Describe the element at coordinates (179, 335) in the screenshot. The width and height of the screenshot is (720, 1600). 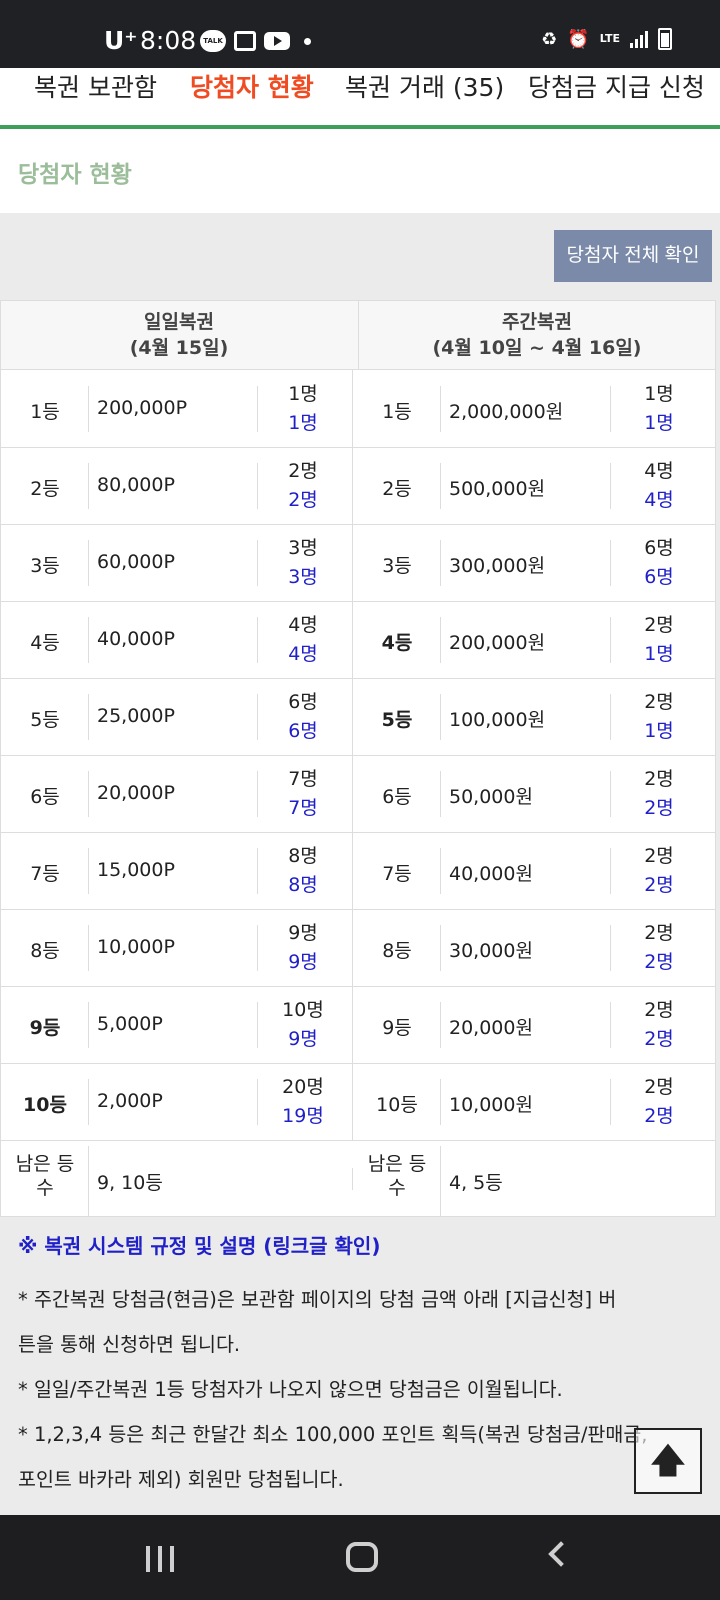
I see `daily-header: 일일복권 (4월 15일)` at that location.